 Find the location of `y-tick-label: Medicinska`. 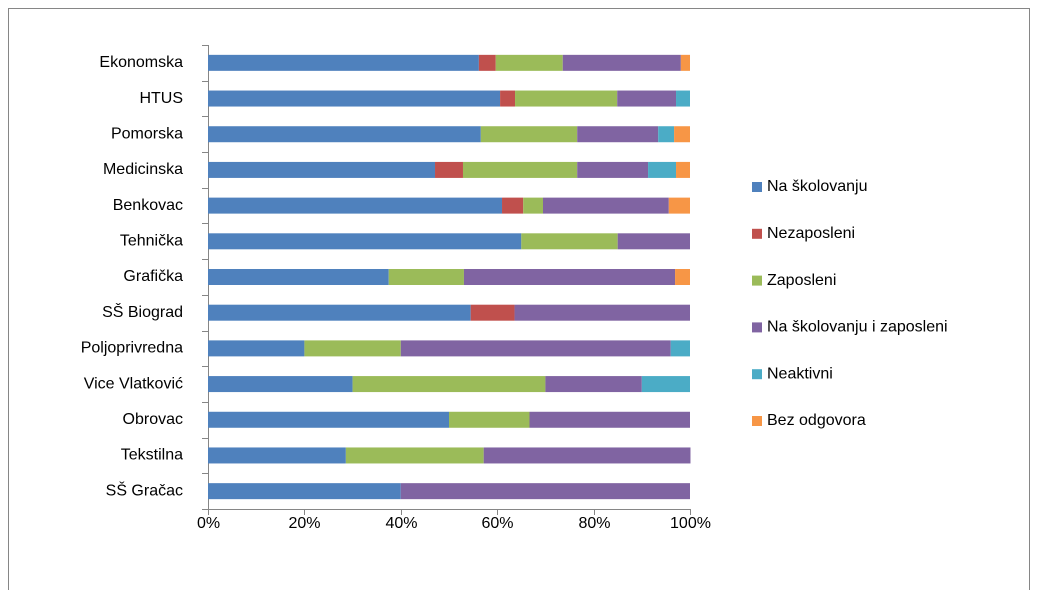

y-tick-label: Medicinska is located at coordinates (143, 169).